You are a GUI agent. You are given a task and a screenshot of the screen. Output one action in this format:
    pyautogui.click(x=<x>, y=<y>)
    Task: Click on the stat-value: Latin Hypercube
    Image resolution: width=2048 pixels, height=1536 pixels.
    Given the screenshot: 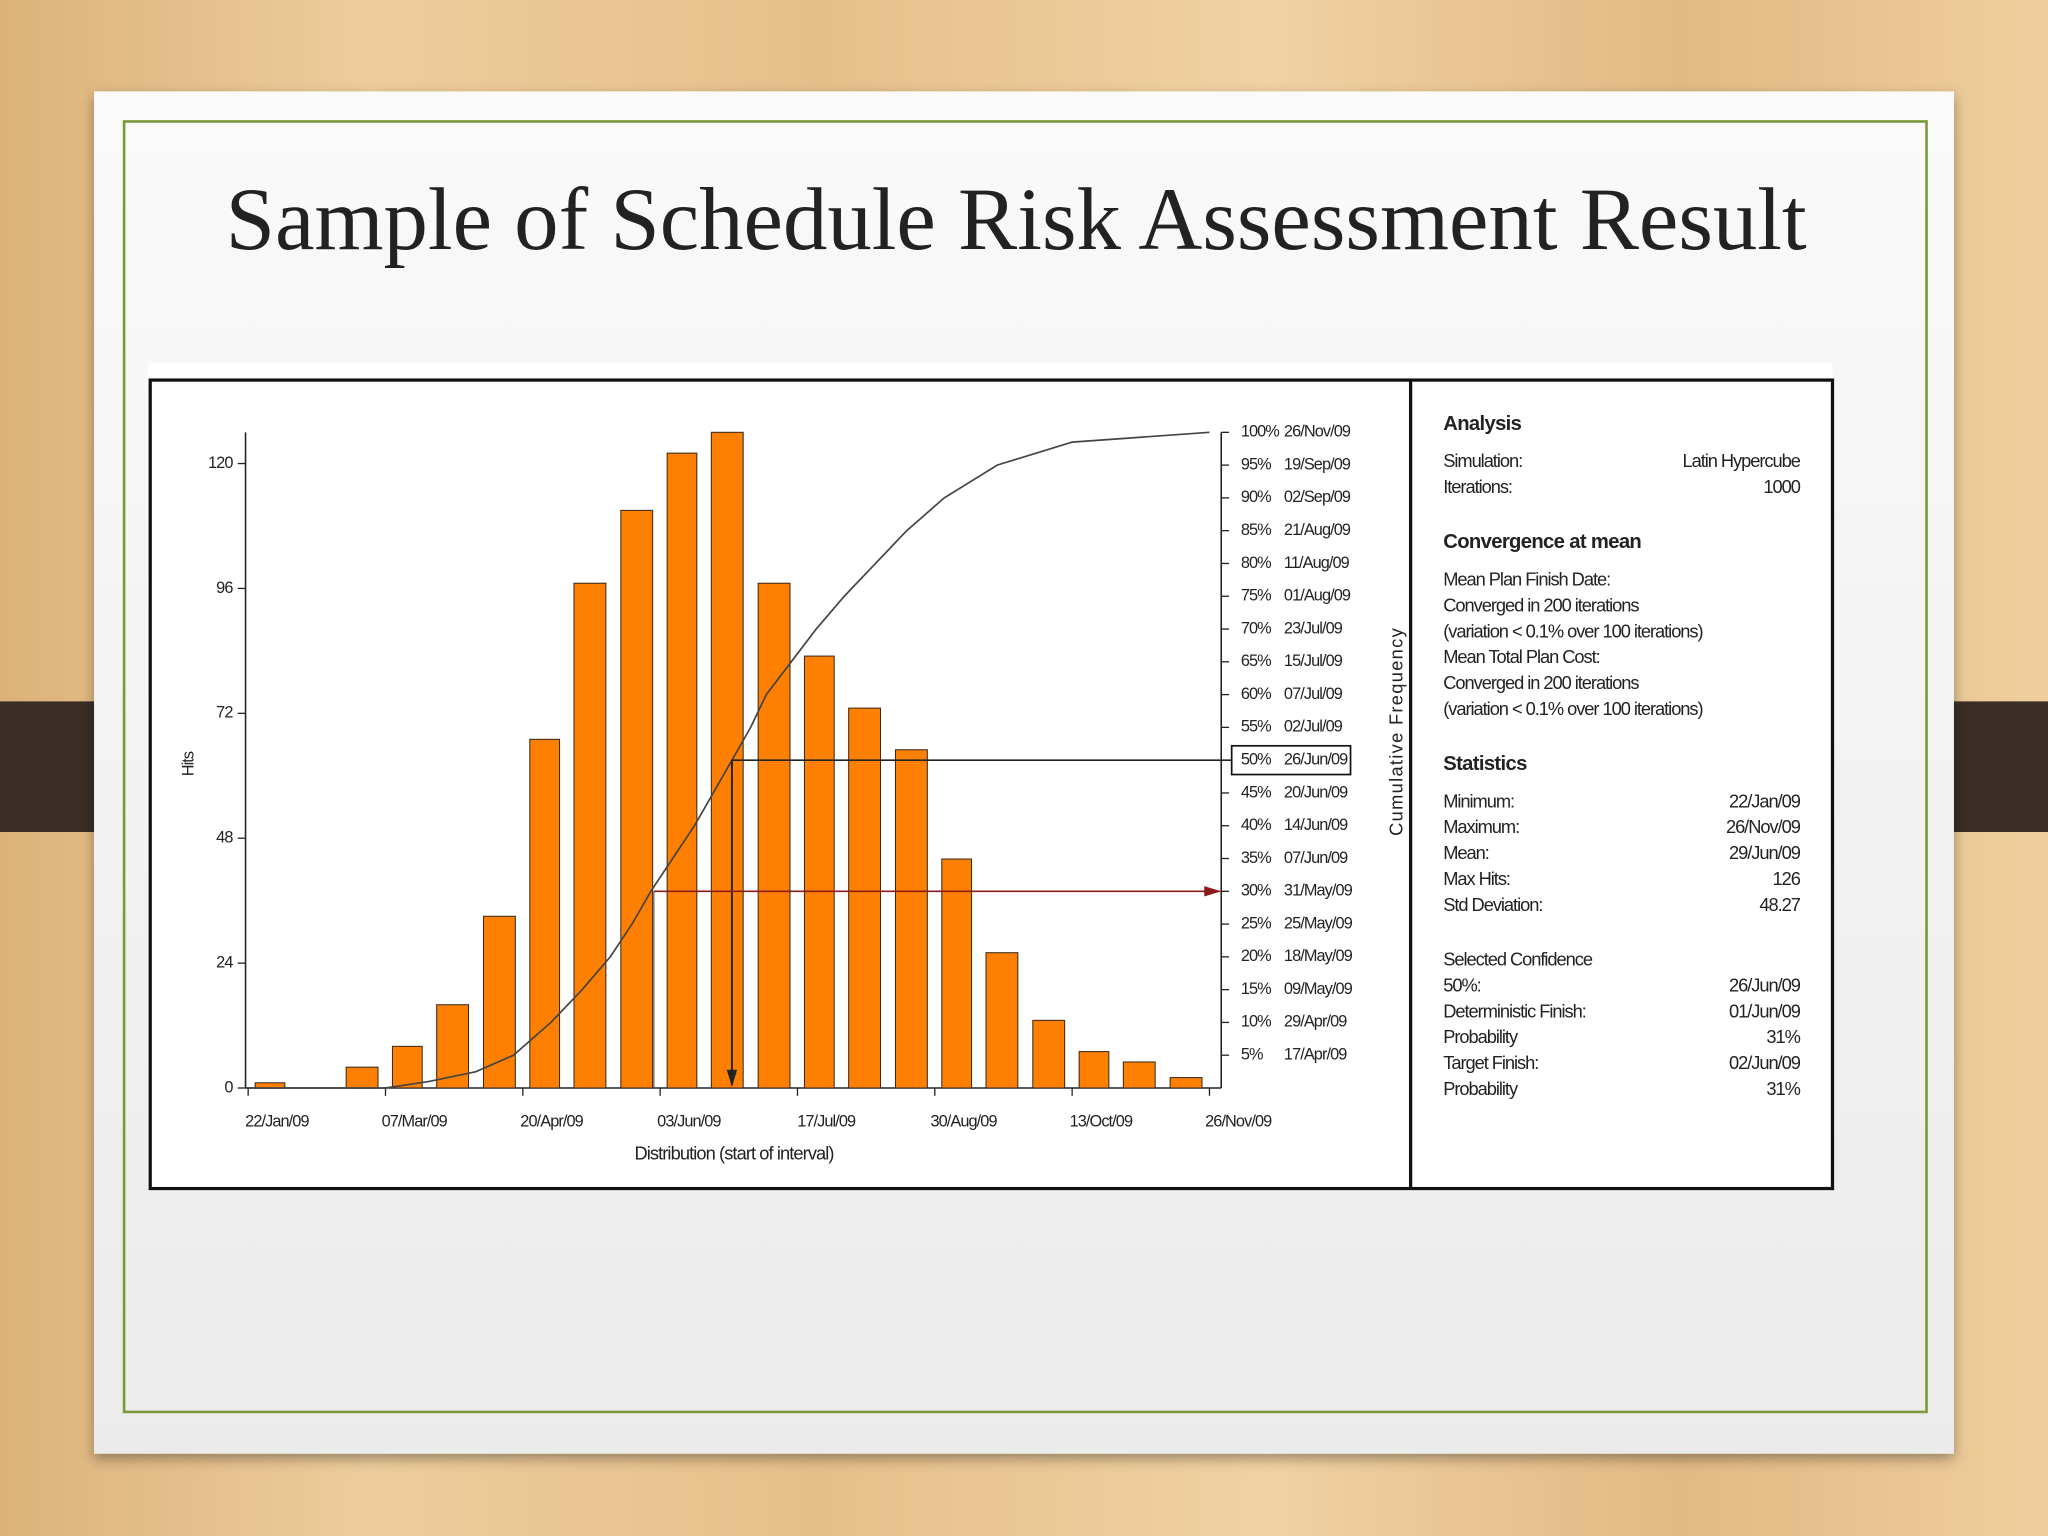 What is the action you would take?
    pyautogui.click(x=1741, y=460)
    